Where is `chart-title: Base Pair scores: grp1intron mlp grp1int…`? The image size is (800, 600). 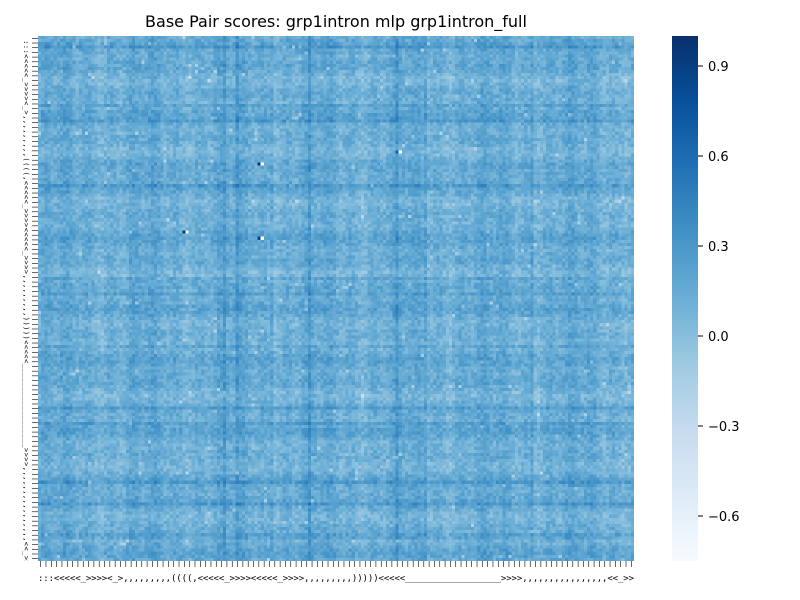
chart-title: Base Pair scores: grp1intron mlp grp1int… is located at coordinates (336, 21).